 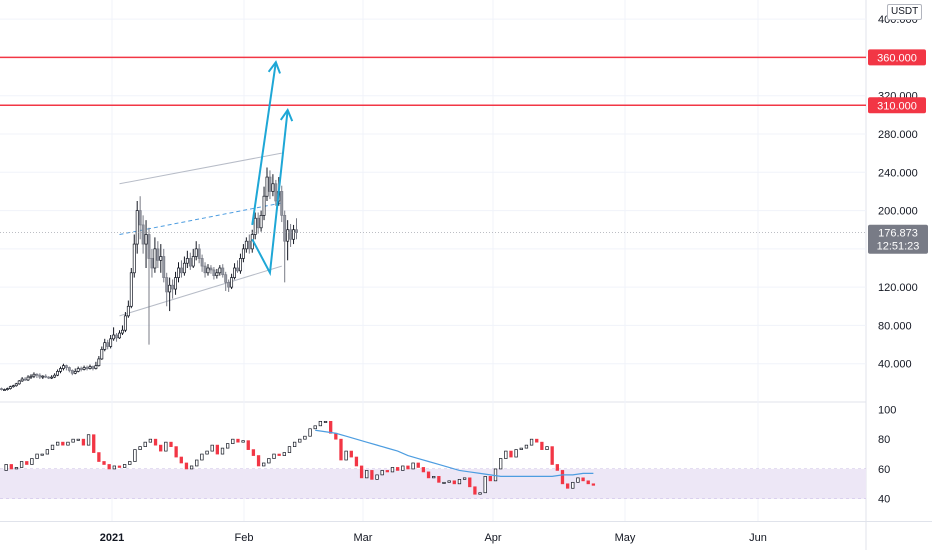 What do you see at coordinates (897, 106) in the screenshot?
I see `resistance-level-label: 310.000` at bounding box center [897, 106].